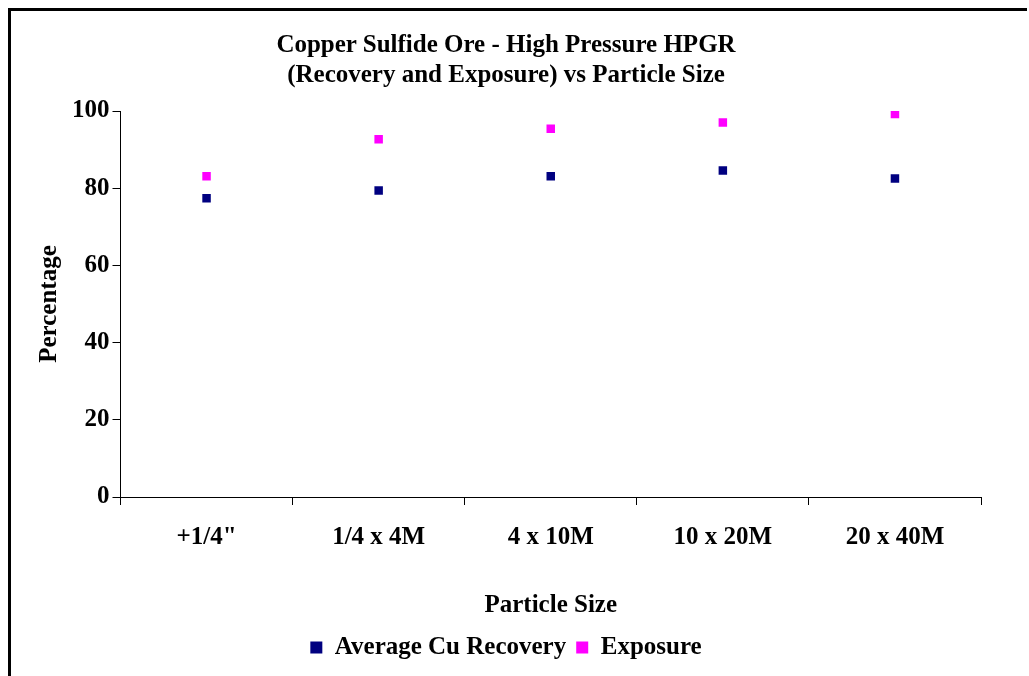 This screenshot has width=1029, height=676. Describe the element at coordinates (550, 536) in the screenshot. I see `x-tick-label: 4 x 10M` at that location.